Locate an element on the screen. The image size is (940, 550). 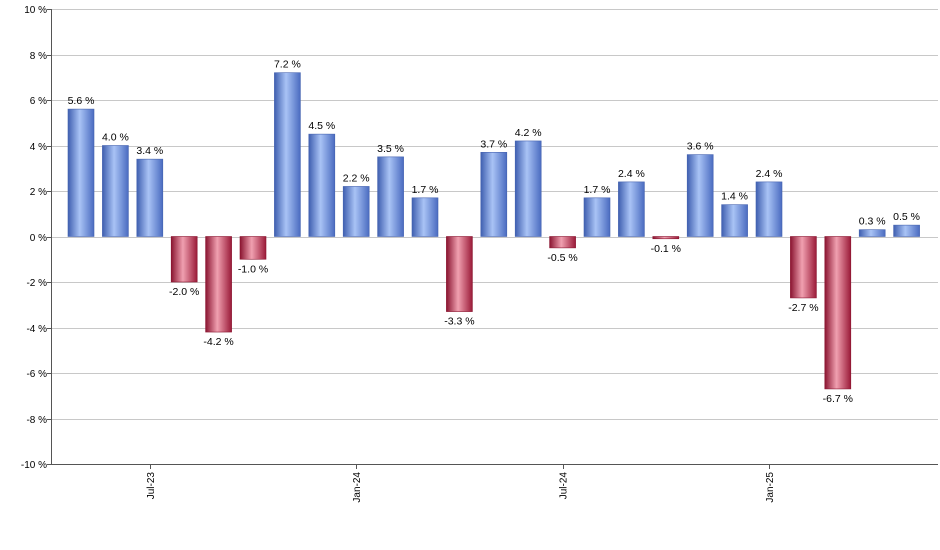
data-label: 3.6 % is located at coordinates (700, 147).